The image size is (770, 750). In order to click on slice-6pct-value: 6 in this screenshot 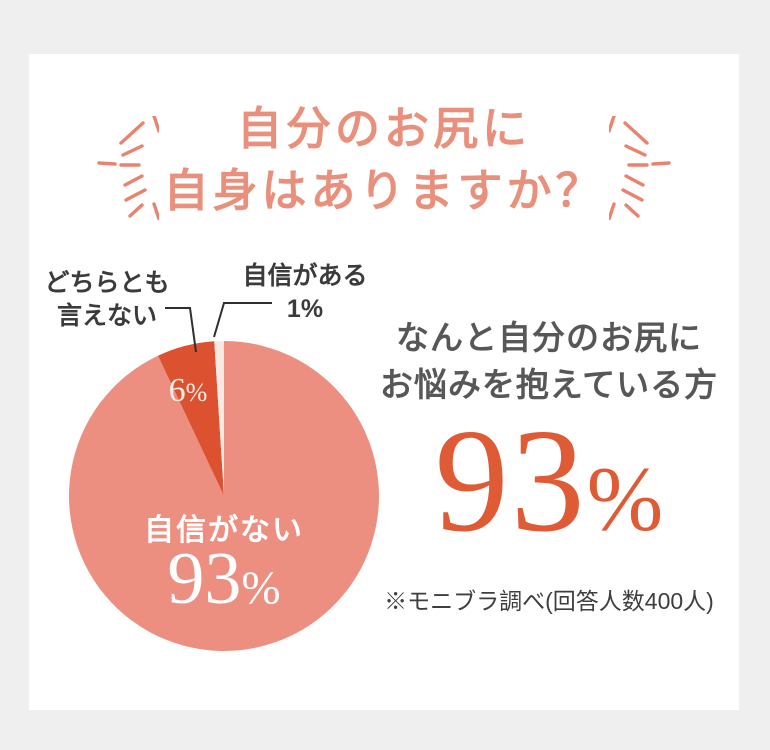, I will do `click(177, 390)`.